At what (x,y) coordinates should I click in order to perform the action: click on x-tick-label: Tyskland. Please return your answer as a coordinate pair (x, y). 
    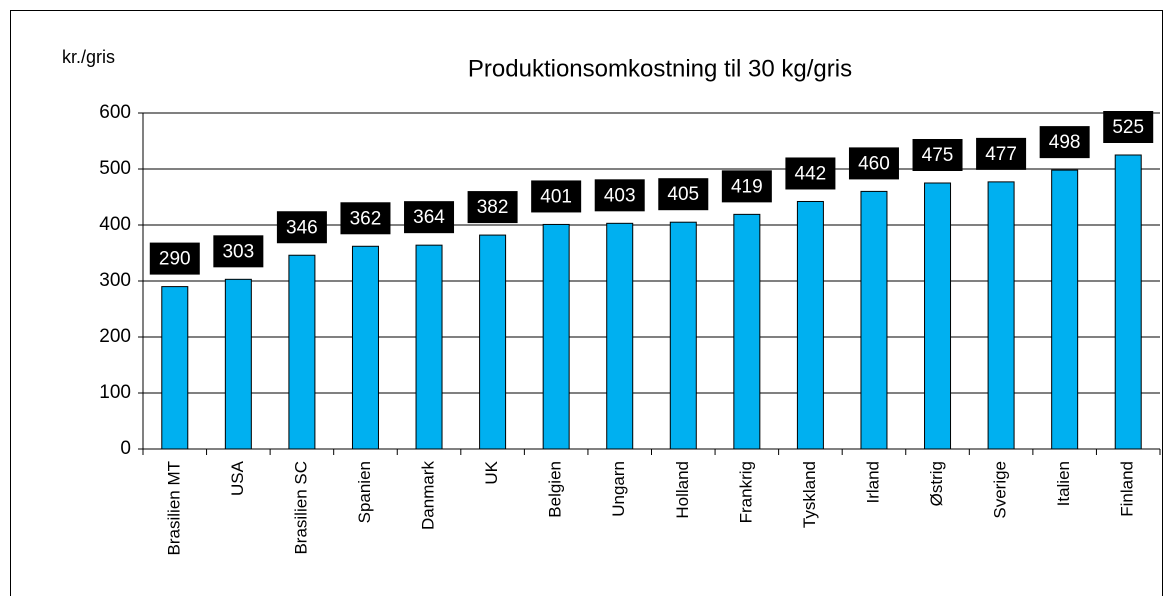
    Looking at the image, I should click on (809, 494).